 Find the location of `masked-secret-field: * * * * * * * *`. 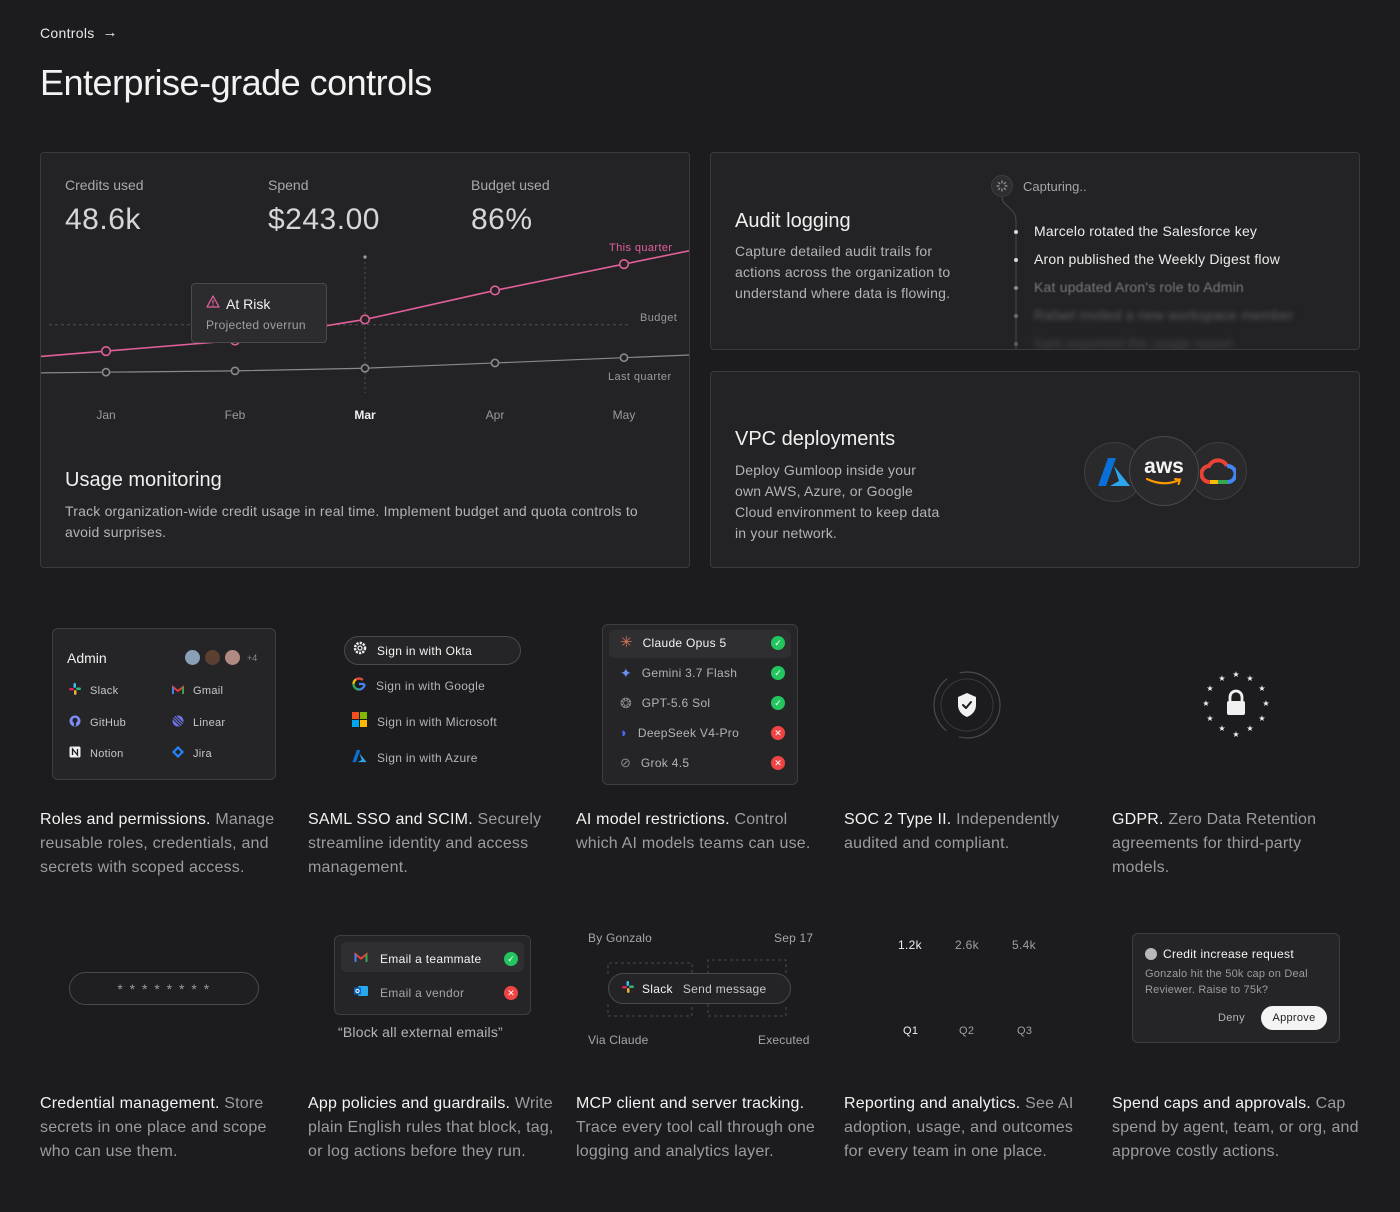

masked-secret-field: * * * * * * * * is located at coordinates (164, 988).